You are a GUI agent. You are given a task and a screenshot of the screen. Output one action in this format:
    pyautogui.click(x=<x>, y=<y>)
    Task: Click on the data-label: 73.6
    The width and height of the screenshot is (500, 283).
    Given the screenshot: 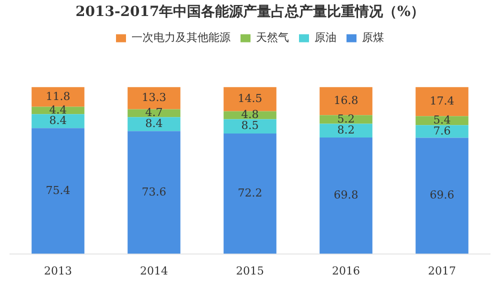 What is the action you would take?
    pyautogui.click(x=154, y=191)
    